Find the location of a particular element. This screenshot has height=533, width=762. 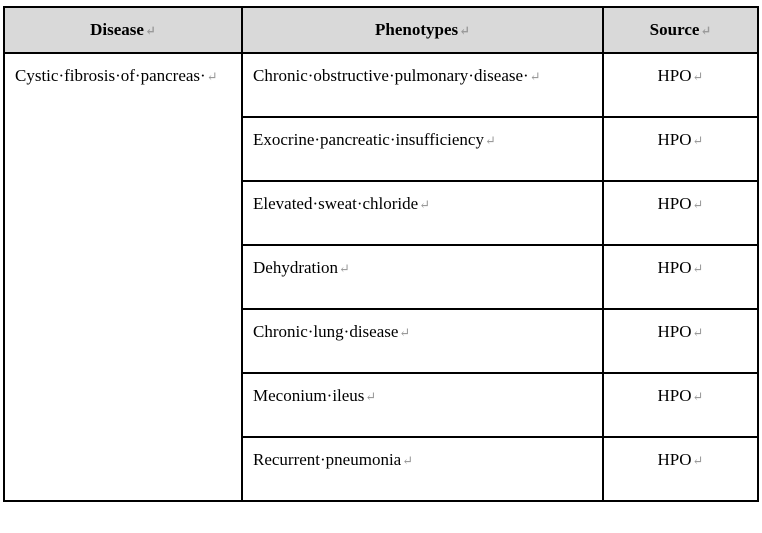

table-row: Chronic·lung·disease↵ HPO↵ is located at coordinates (381, 341).